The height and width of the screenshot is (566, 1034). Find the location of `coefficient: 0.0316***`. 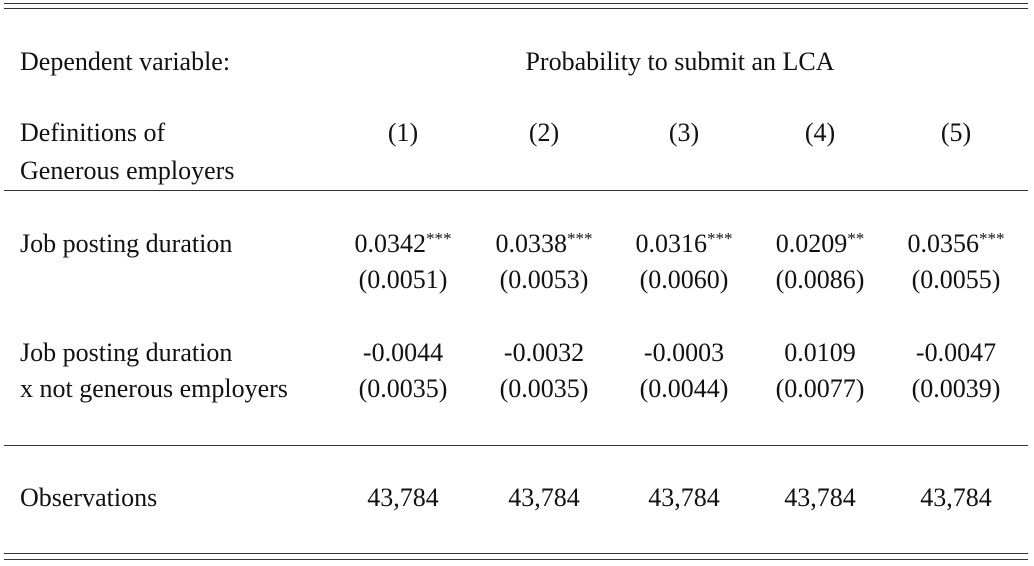

coefficient: 0.0316*** is located at coordinates (684, 244).